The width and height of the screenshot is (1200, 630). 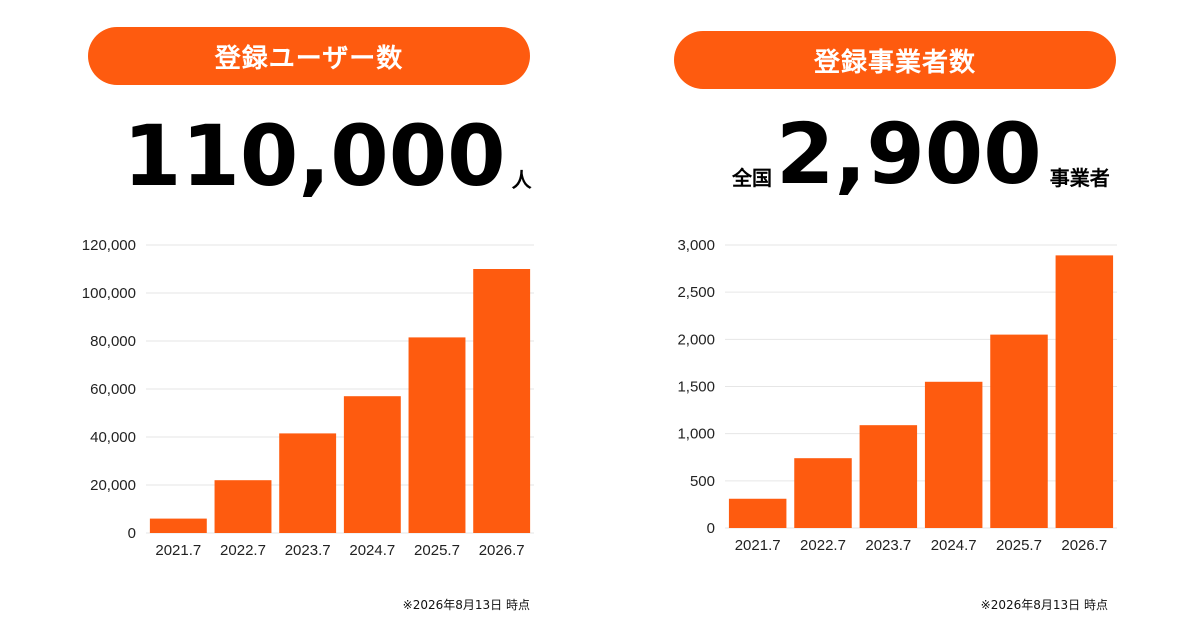 What do you see at coordinates (702, 481) in the screenshot?
I see `chart-1-ytick-label: 500` at bounding box center [702, 481].